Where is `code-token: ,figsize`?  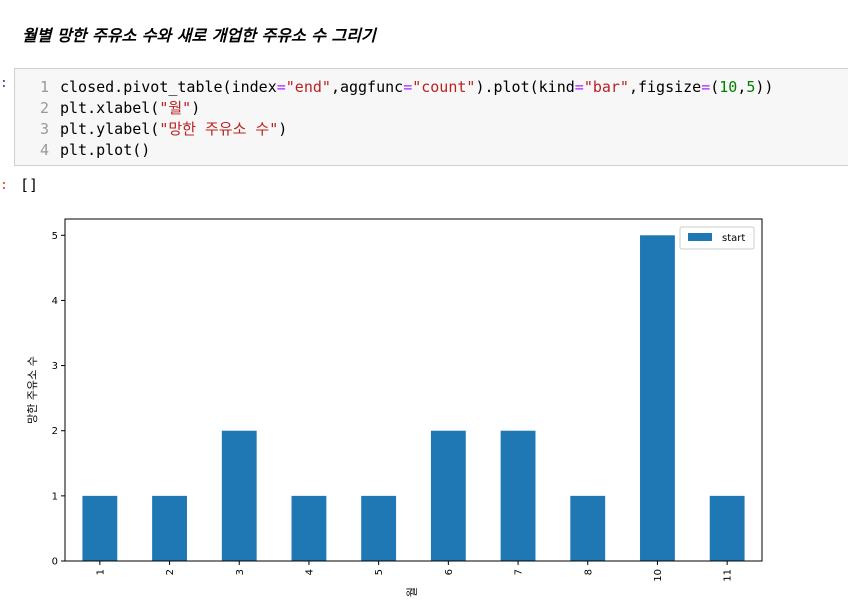
code-token: ,figsize is located at coordinates (665, 87).